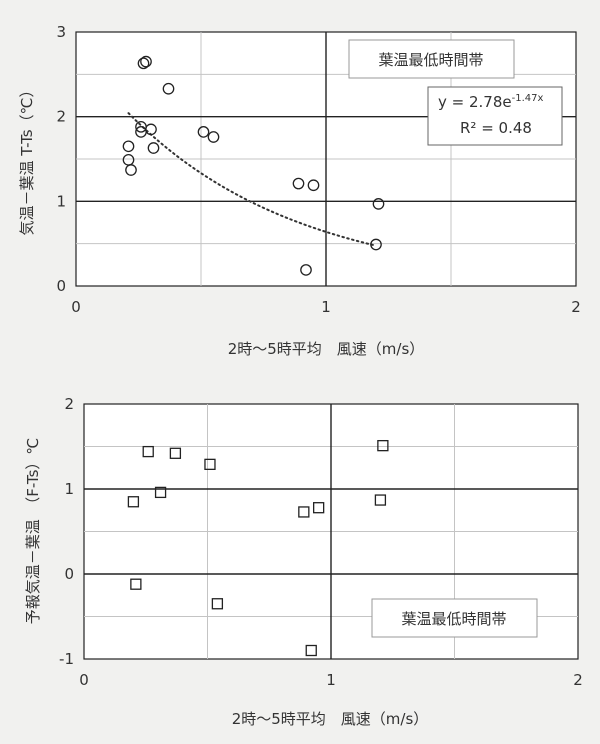  I want to click on equation-exponent: -1.47x, so click(528, 98).